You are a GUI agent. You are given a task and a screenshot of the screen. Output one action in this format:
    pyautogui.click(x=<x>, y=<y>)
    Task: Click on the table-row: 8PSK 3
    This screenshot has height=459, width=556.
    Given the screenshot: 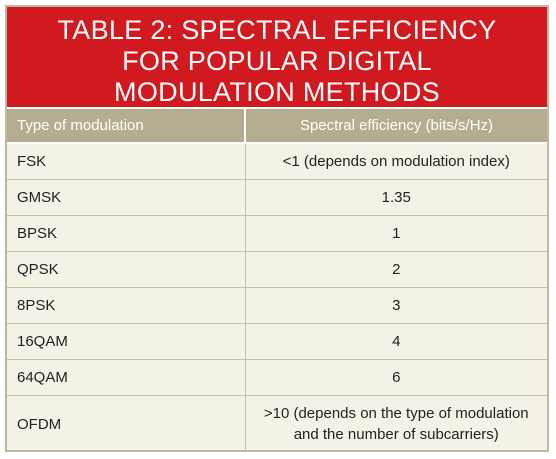 What is the action you would take?
    pyautogui.click(x=277, y=305)
    